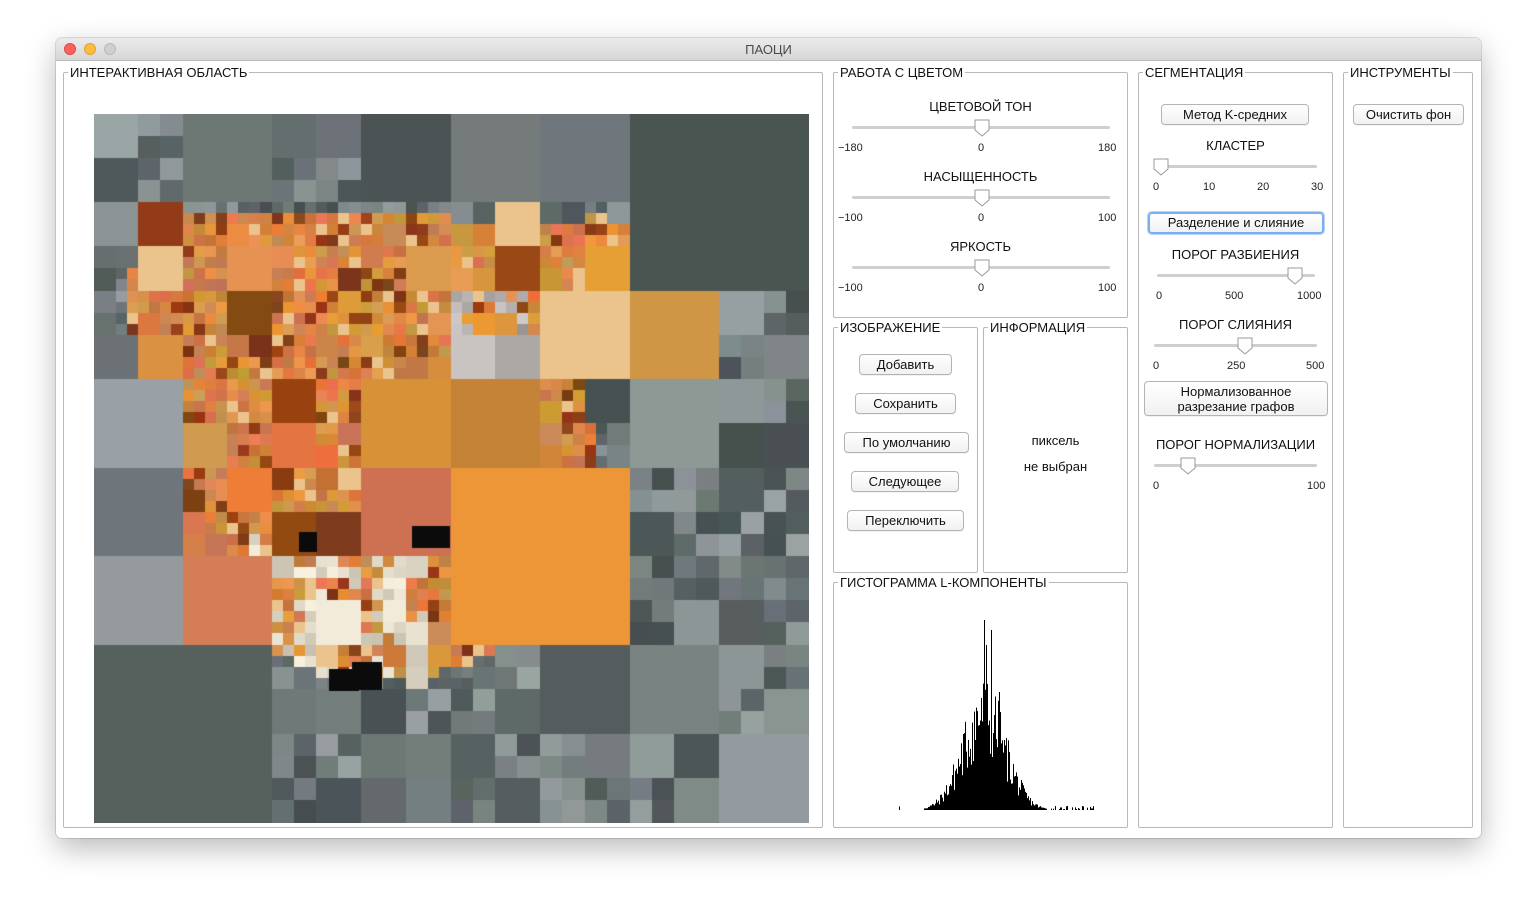 Image resolution: width=1537 pixels, height=912 pixels. What do you see at coordinates (1038, 327) in the screenshot?
I see `info-legend: ИНФОРМАЦИЯ` at bounding box center [1038, 327].